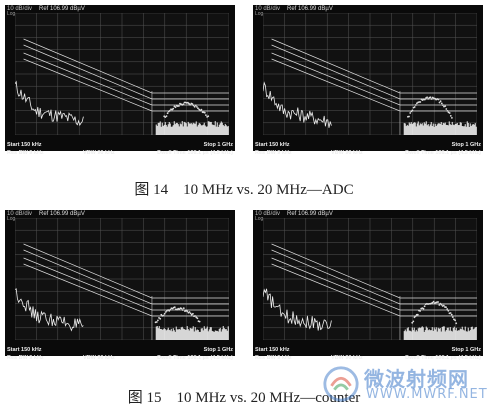 The height and width of the screenshot is (411, 488). I want to click on watermark-url: WWW.MWRF.NET, so click(427, 394).